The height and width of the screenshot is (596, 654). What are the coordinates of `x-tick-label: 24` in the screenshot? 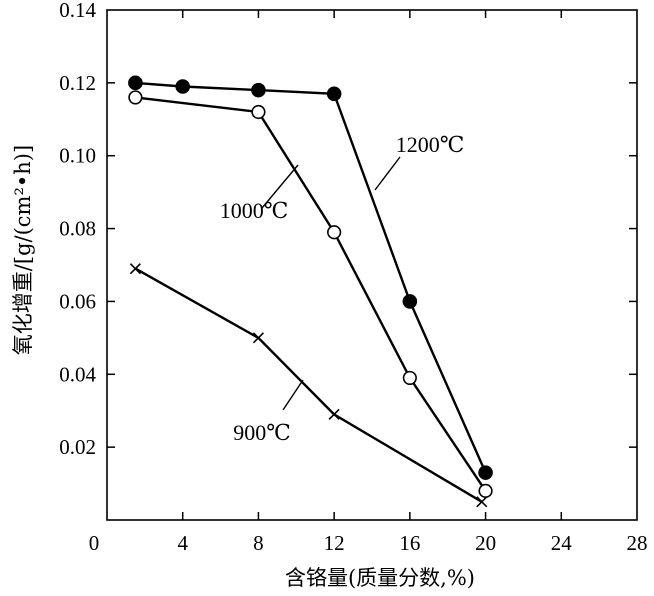 It's located at (562, 543).